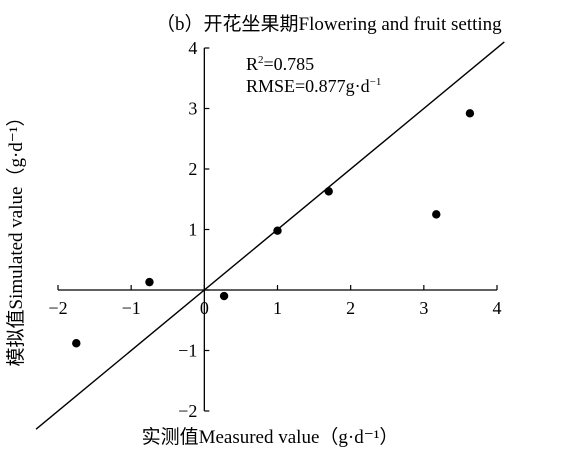 The image size is (564, 453). Describe the element at coordinates (497, 308) in the screenshot. I see `x-tick-label: 4` at that location.